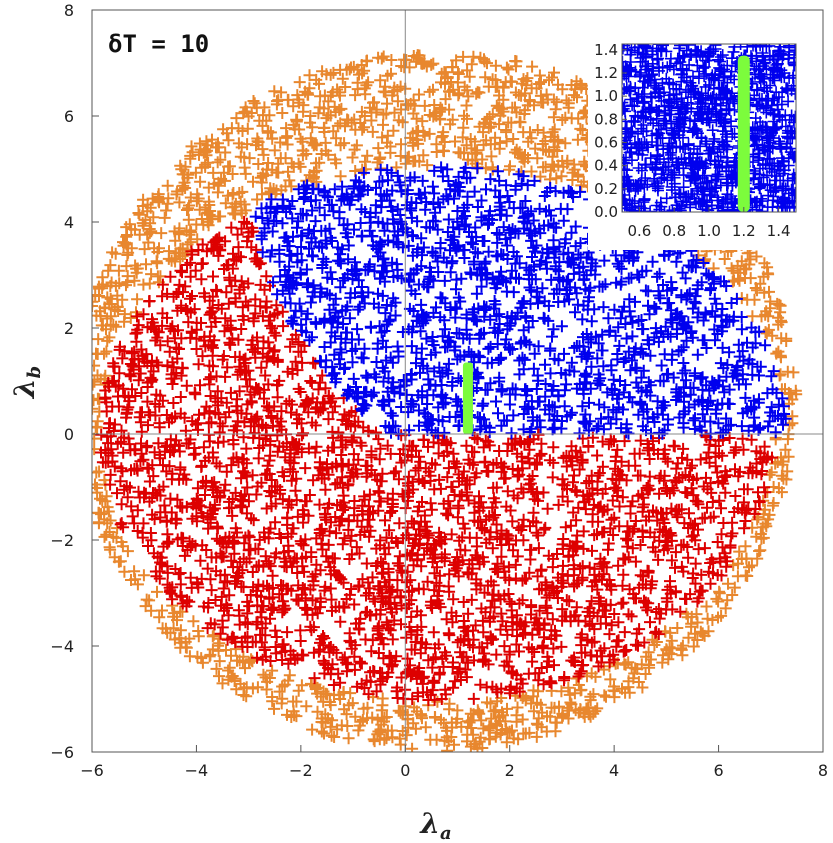 The width and height of the screenshot is (833, 843). Describe the element at coordinates (69, 434) in the screenshot. I see `y-tick-label: 0` at that location.